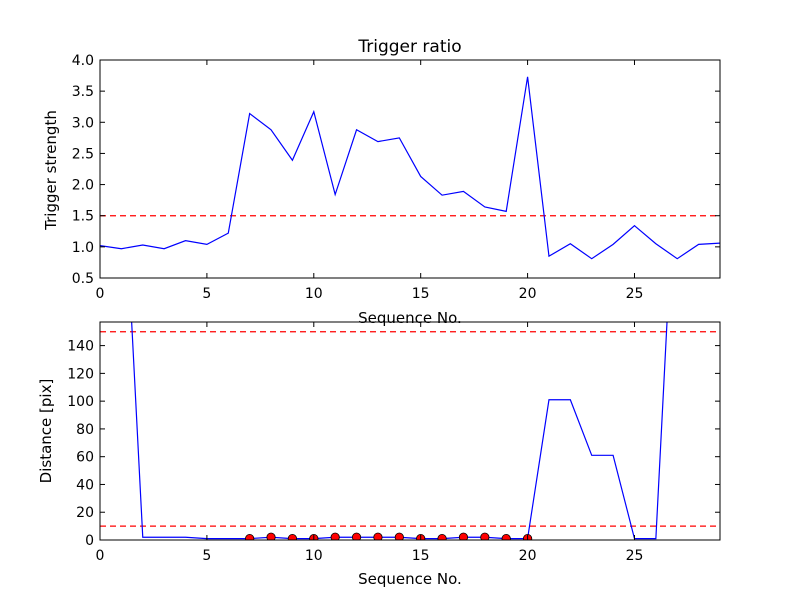  Describe the element at coordinates (46, 431) in the screenshot. I see `y-axis-label: Distance [pix]` at that location.